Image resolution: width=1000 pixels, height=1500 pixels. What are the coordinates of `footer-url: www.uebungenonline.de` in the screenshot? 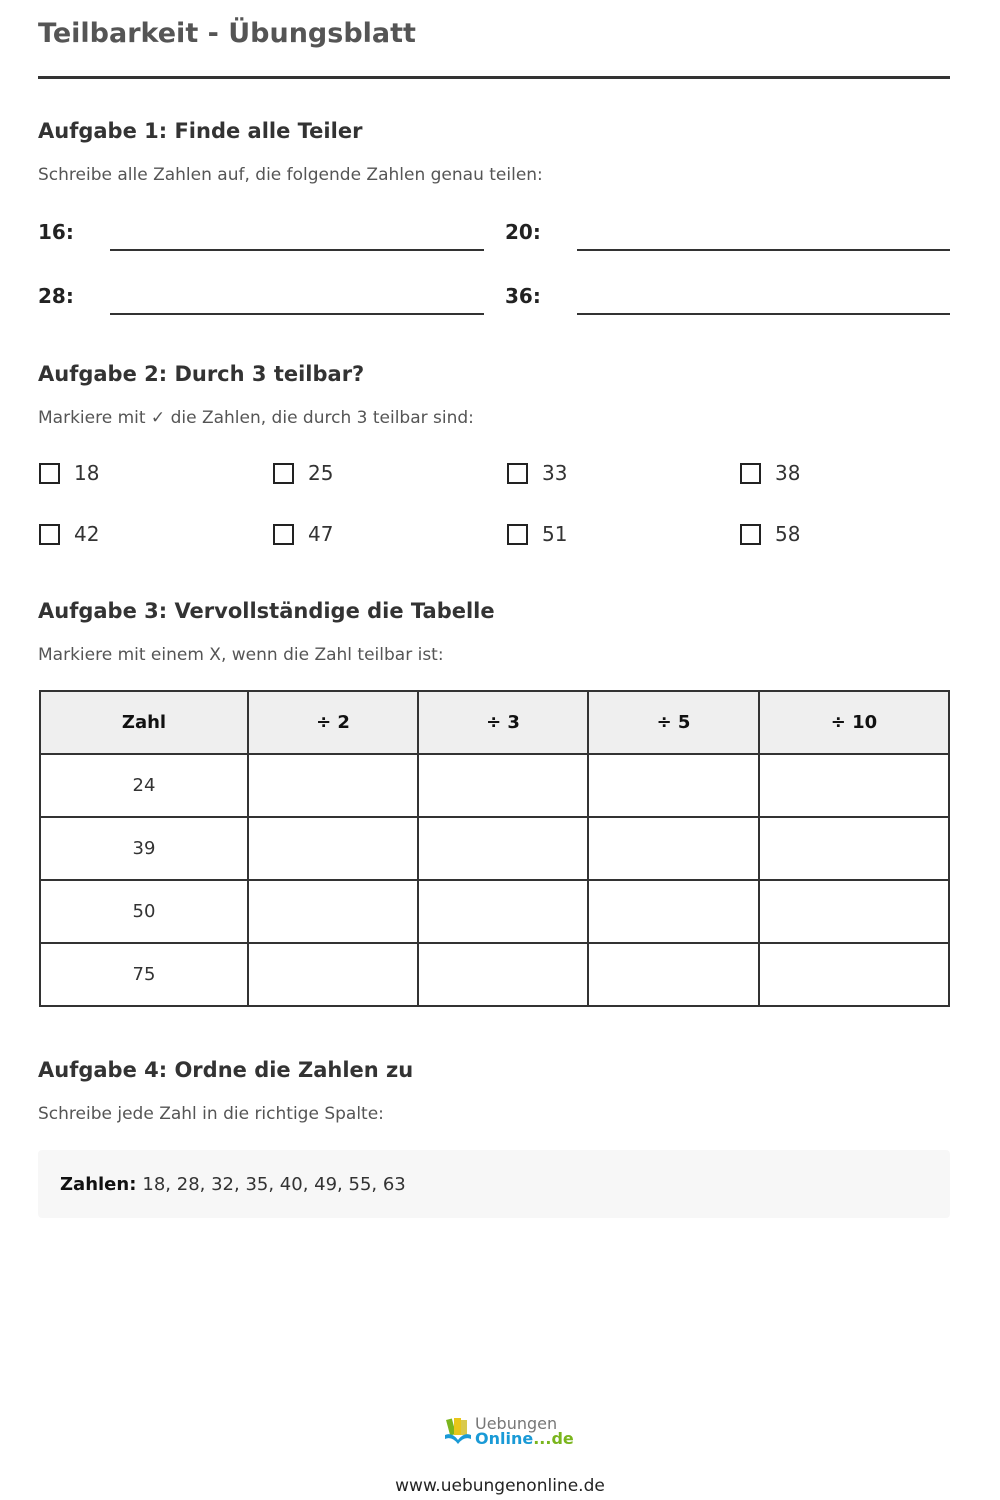 It's located at (500, 1486).